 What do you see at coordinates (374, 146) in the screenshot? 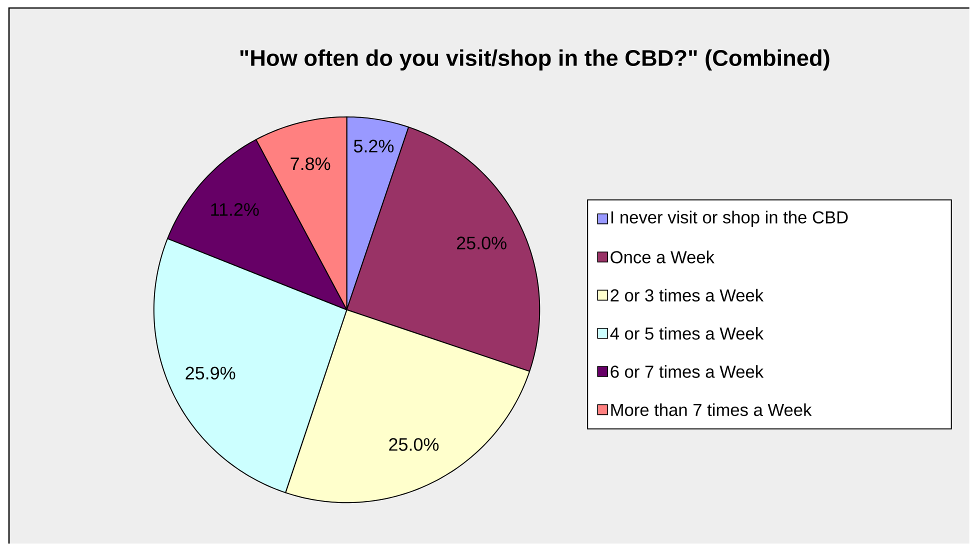
I see `data-label: 5.2%` at bounding box center [374, 146].